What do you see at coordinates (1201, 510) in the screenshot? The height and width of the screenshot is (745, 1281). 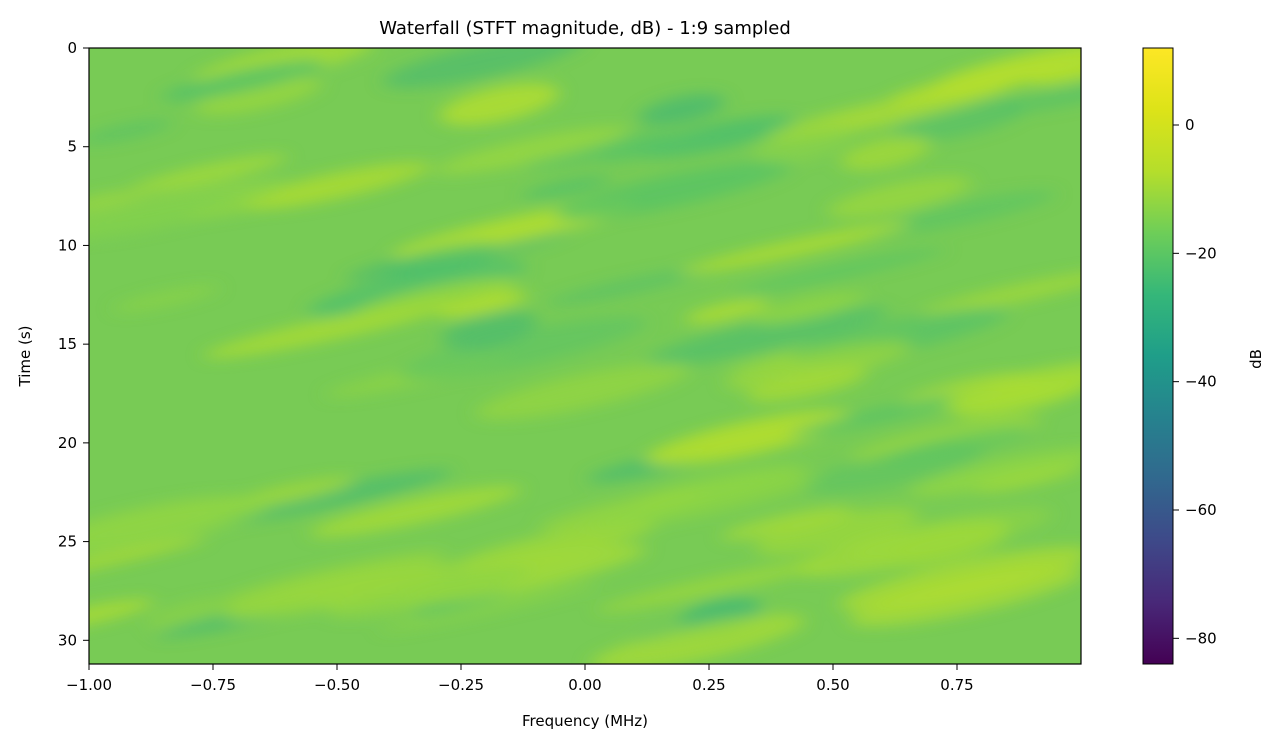 I see `colorbar-tick-label: −60` at bounding box center [1201, 510].